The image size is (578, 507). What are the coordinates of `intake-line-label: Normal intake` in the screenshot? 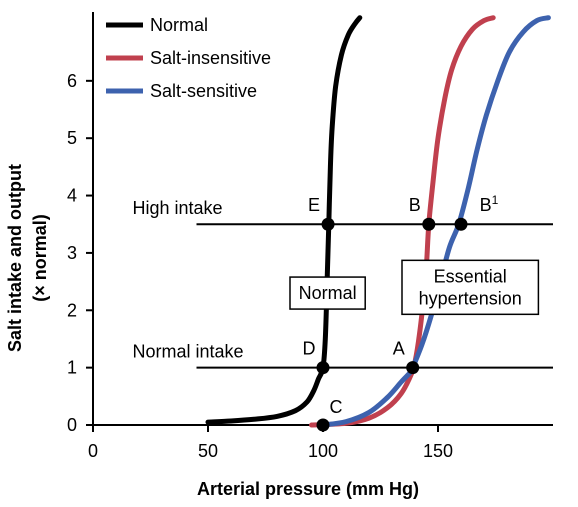 It's located at (188, 352).